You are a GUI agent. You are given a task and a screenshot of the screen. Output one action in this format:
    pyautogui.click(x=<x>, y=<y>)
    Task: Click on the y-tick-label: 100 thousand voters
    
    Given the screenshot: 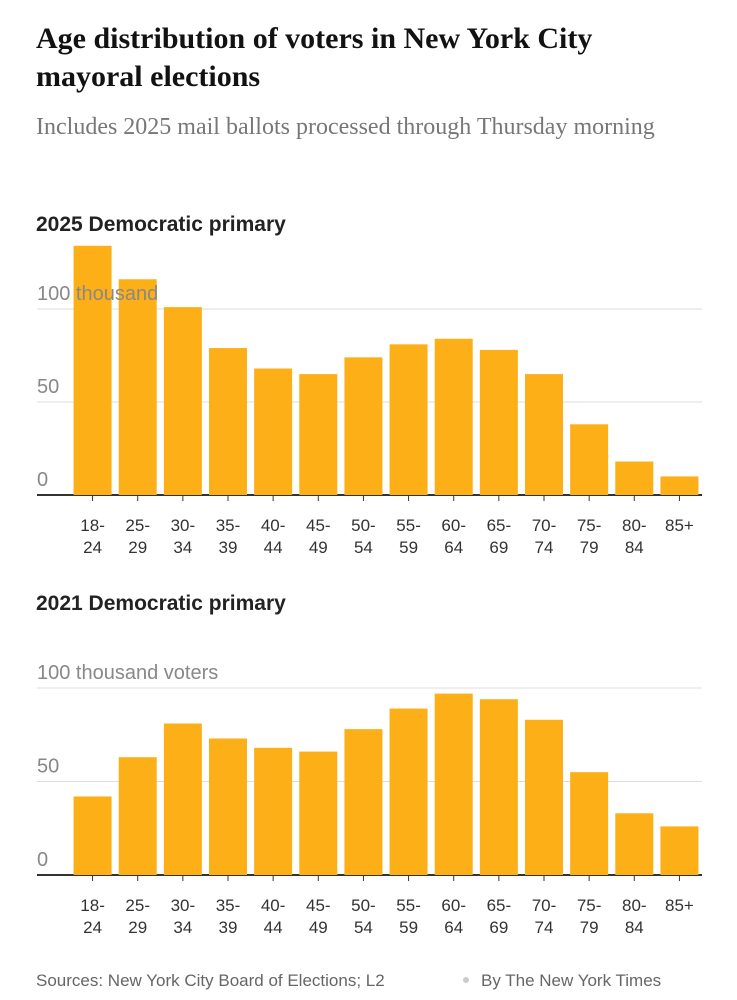 What is the action you would take?
    pyautogui.click(x=127, y=673)
    